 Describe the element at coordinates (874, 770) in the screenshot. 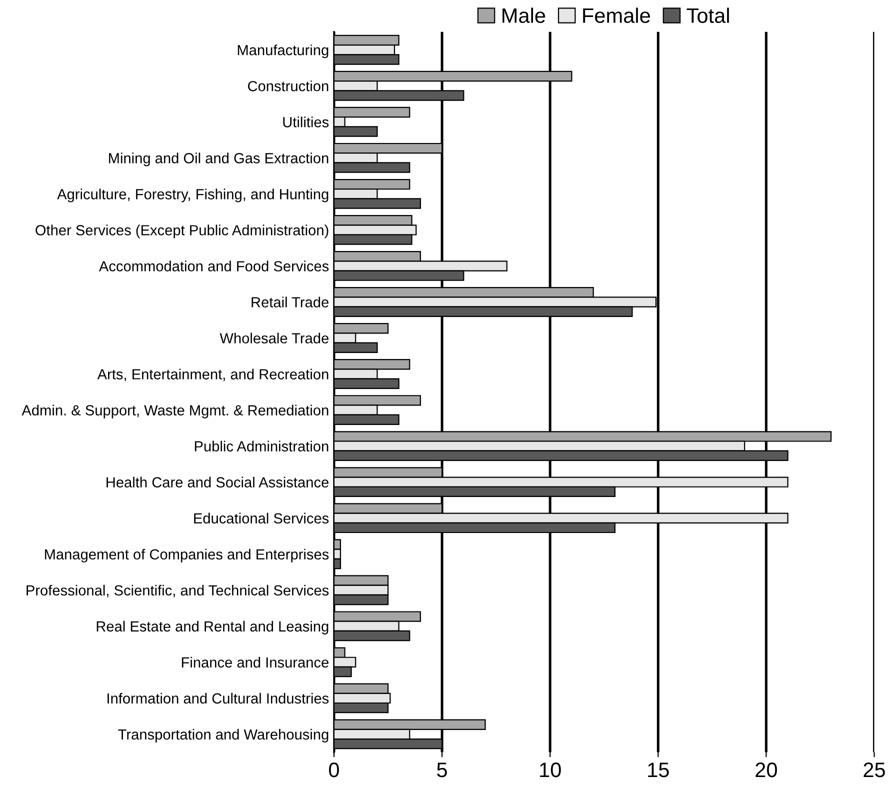

I see `x-tick-label: 25` at that location.